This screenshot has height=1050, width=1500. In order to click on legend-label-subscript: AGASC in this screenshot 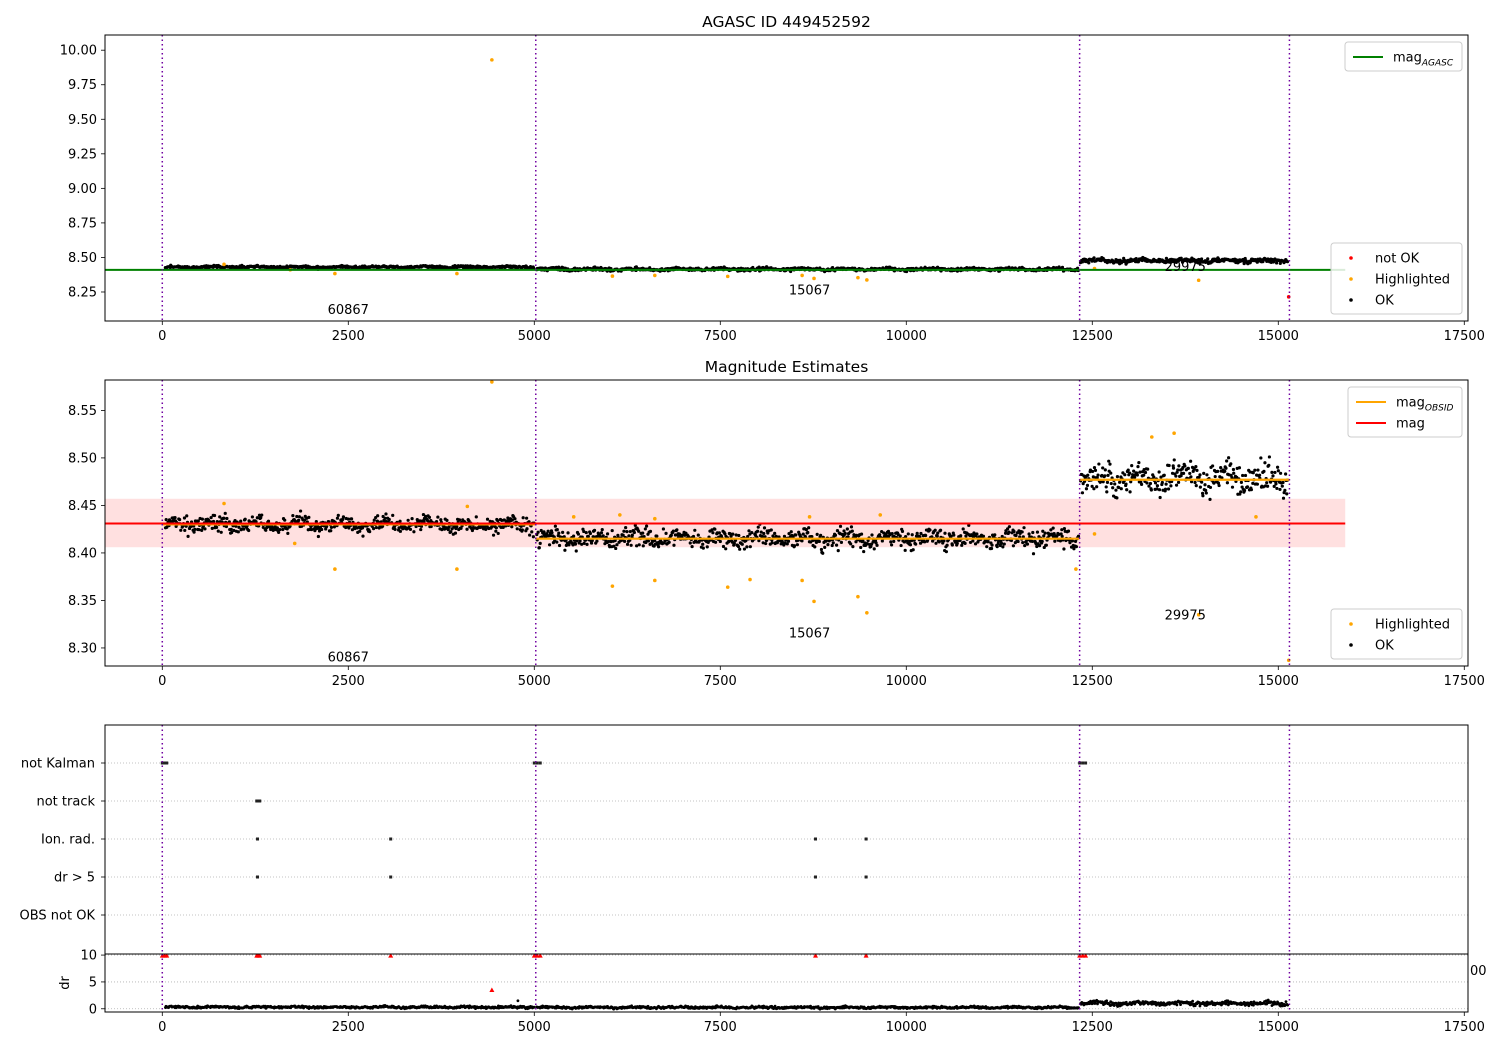, I will do `click(1437, 64)`.